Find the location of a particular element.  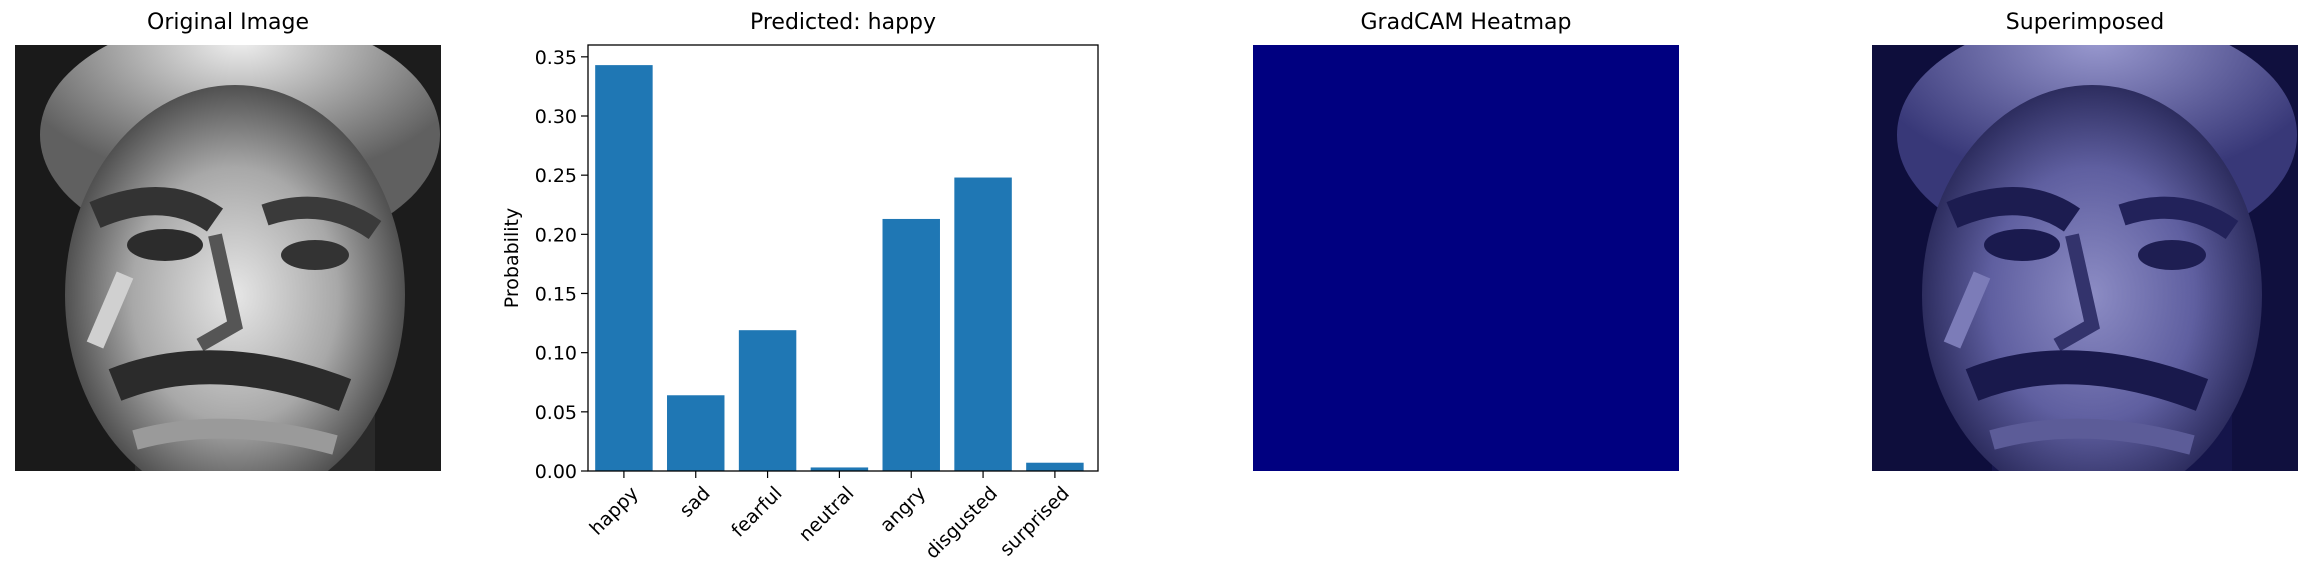

x-tick-label-sad: sad is located at coordinates (694, 501).